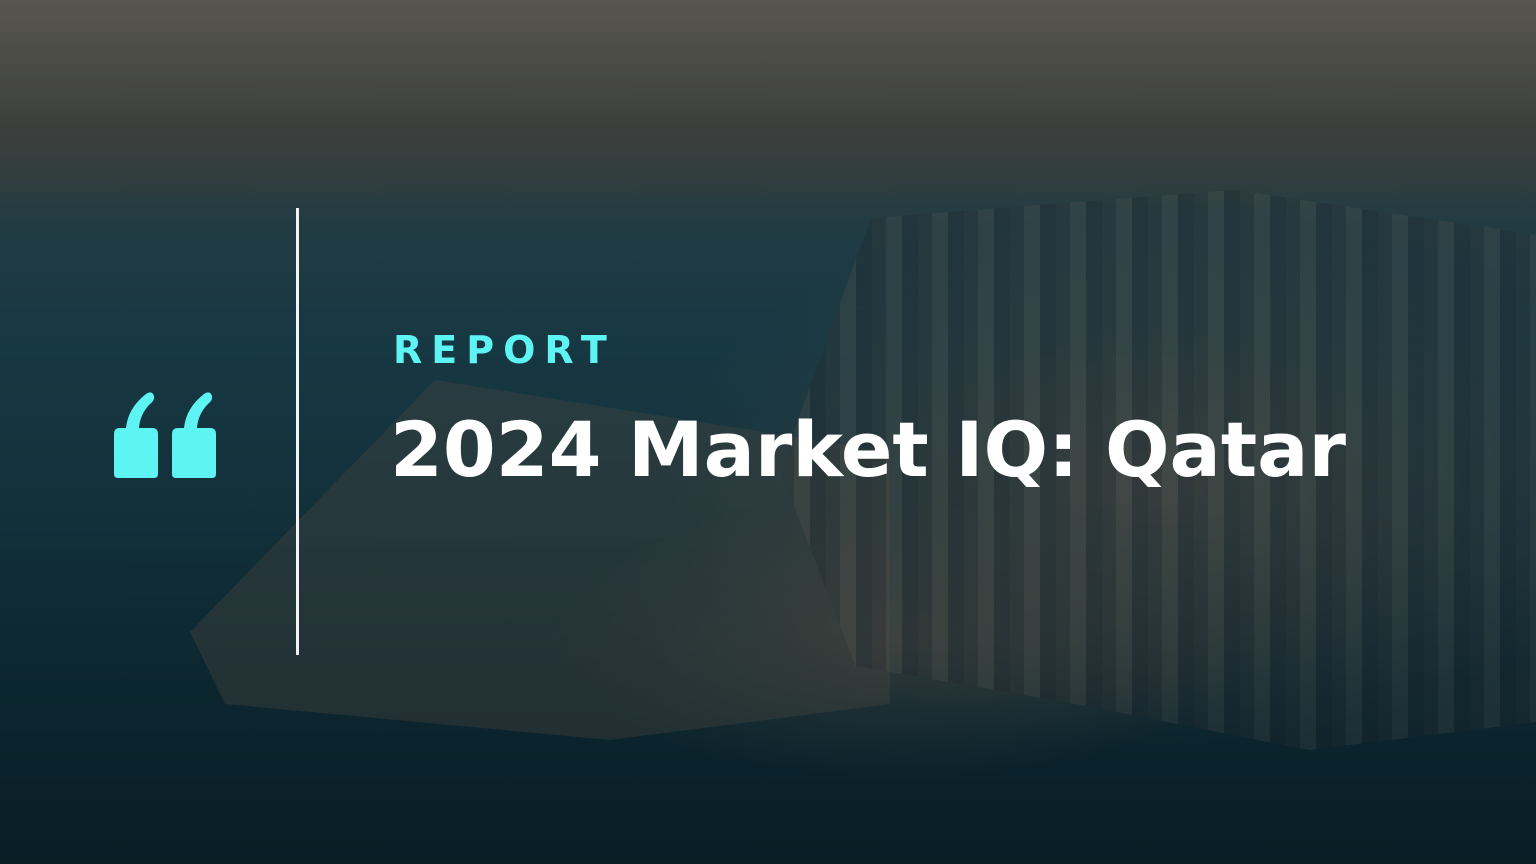  What do you see at coordinates (504, 350) in the screenshot?
I see `report-label: REPORT` at bounding box center [504, 350].